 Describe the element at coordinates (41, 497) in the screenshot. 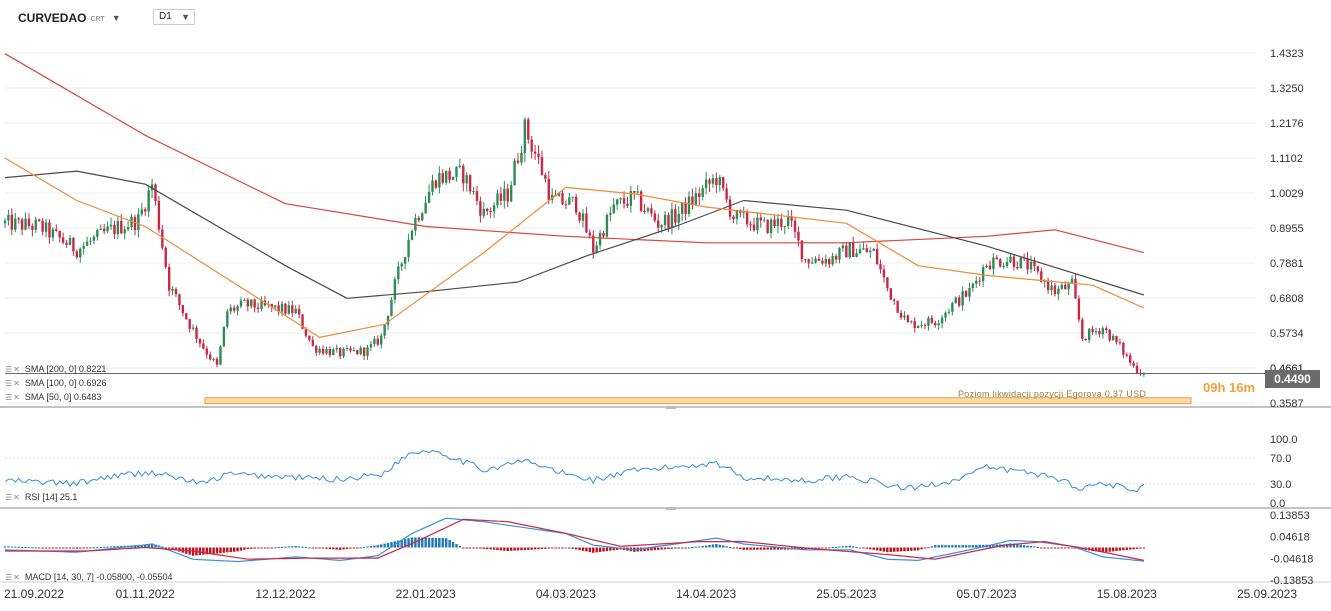

I see `legend-rsi: ☰✕ RSI [14] 25.1` at that location.